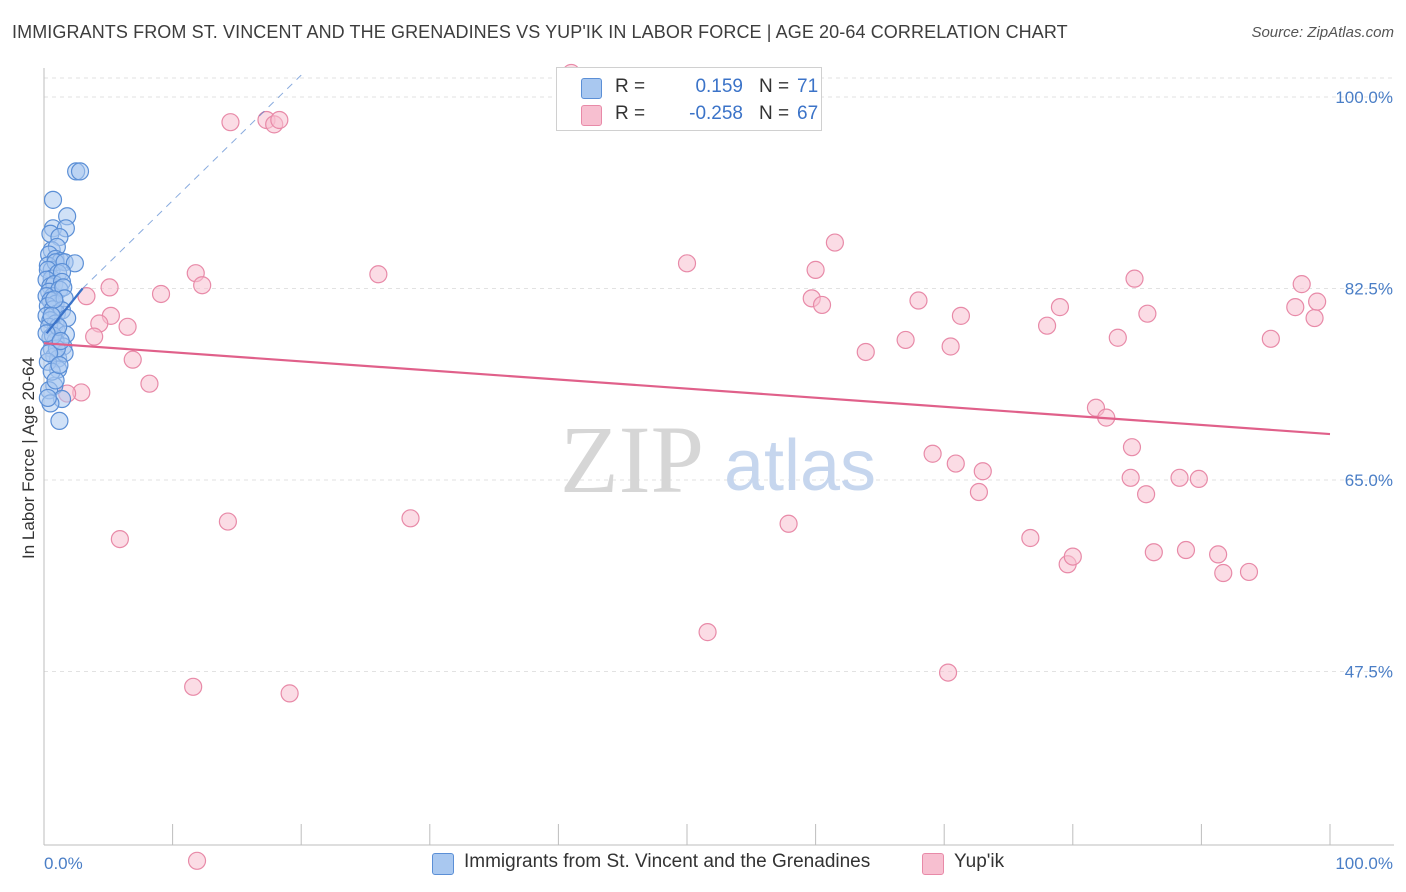 This screenshot has height=892, width=1406. Describe the element at coordinates (719, 86) in the screenshot. I see `legend-r-value: 0.159` at that location.